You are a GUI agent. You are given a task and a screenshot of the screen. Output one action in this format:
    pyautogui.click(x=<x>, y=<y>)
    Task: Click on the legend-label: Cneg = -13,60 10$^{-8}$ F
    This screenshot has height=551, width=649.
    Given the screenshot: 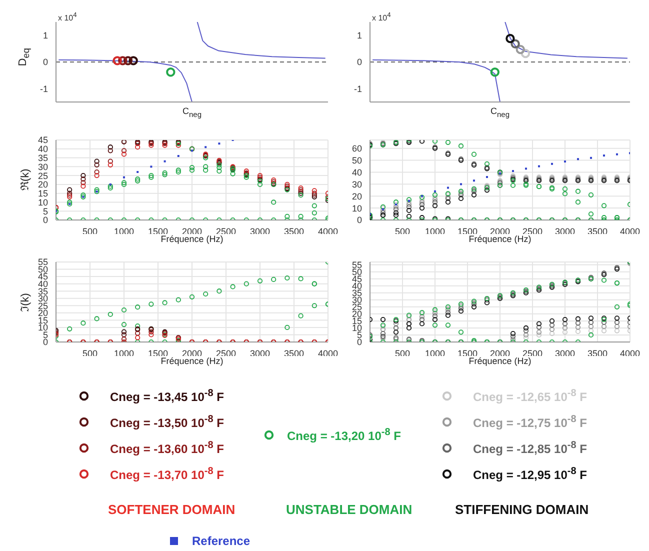 What is the action you would take?
    pyautogui.click(x=167, y=448)
    